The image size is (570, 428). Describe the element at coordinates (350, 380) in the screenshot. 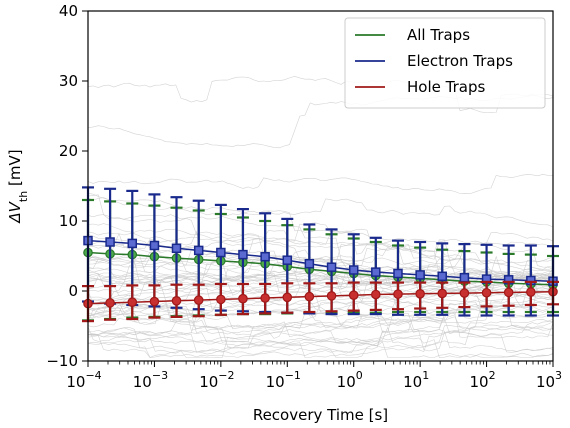

I see `x-tick-label: 10⁰` at that location.